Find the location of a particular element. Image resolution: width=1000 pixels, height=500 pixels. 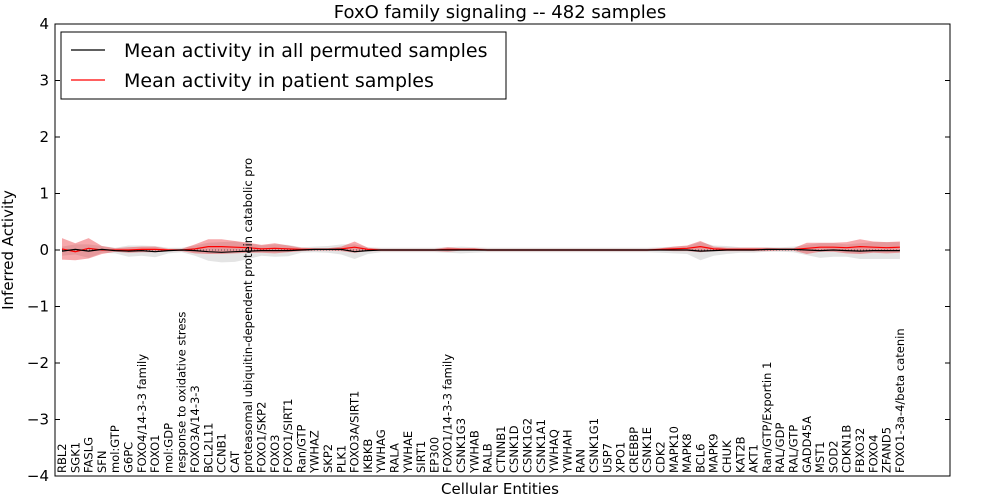

legend-label-patient: Mean activity in patient samples is located at coordinates (279, 81).